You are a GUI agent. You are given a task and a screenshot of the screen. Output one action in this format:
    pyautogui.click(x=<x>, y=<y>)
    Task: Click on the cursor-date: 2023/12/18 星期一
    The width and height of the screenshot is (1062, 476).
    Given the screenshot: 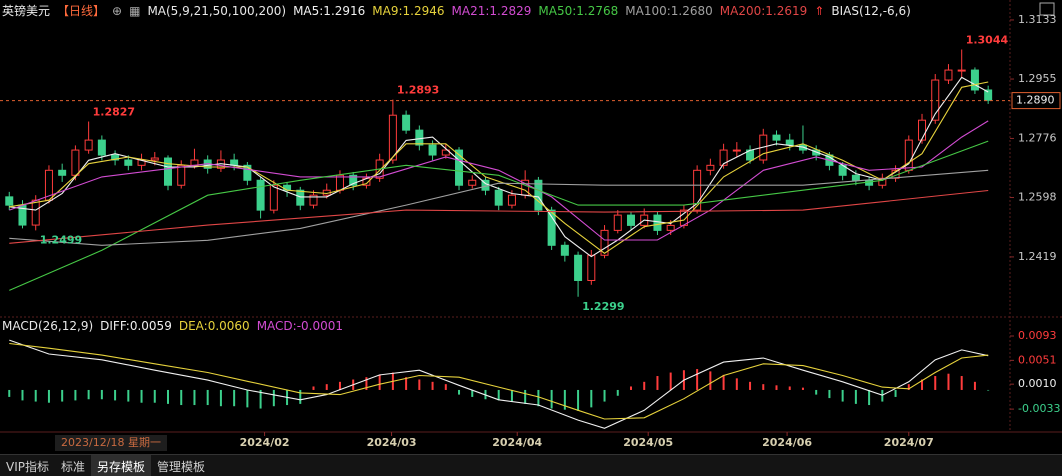 What is the action you would take?
    pyautogui.click(x=111, y=442)
    